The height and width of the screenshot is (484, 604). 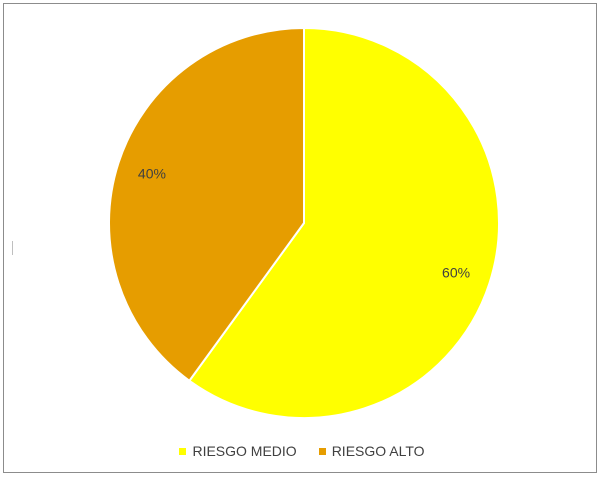 I want to click on legend: RIESGO MEDIO RIESGO ALTO, so click(x=302, y=451).